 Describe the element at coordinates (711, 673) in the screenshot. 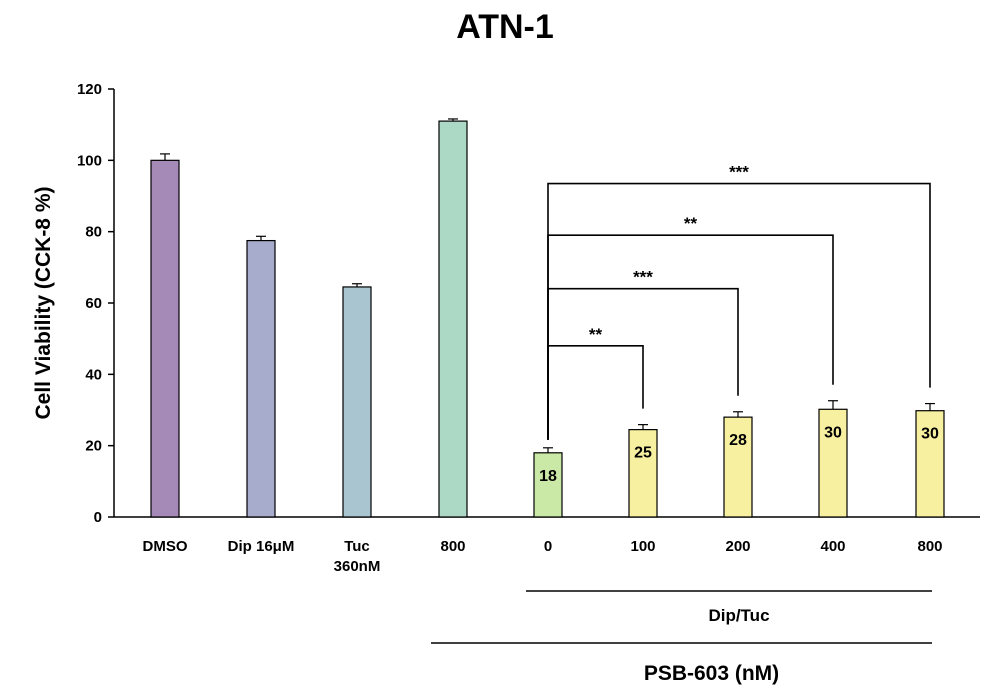

I see `group-label: PSB-603 (nM)` at that location.